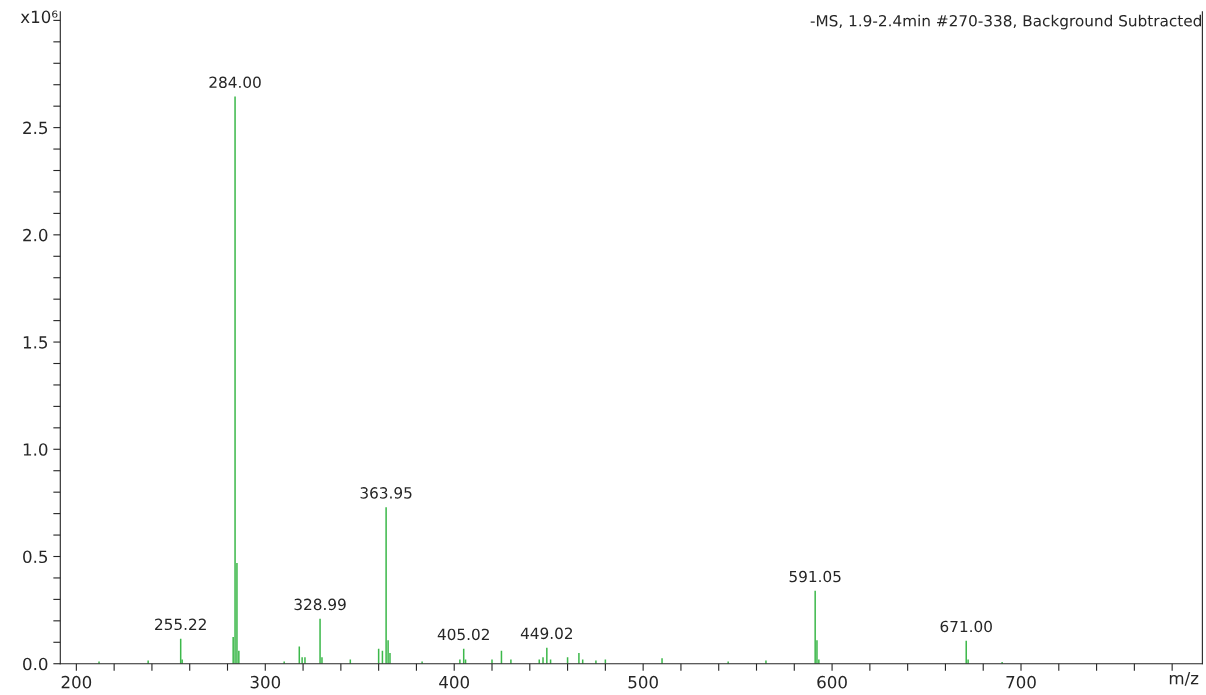 This screenshot has width=1206, height=695. Describe the element at coordinates (1184, 679) in the screenshot. I see `x-axis-title: m/z` at that location.